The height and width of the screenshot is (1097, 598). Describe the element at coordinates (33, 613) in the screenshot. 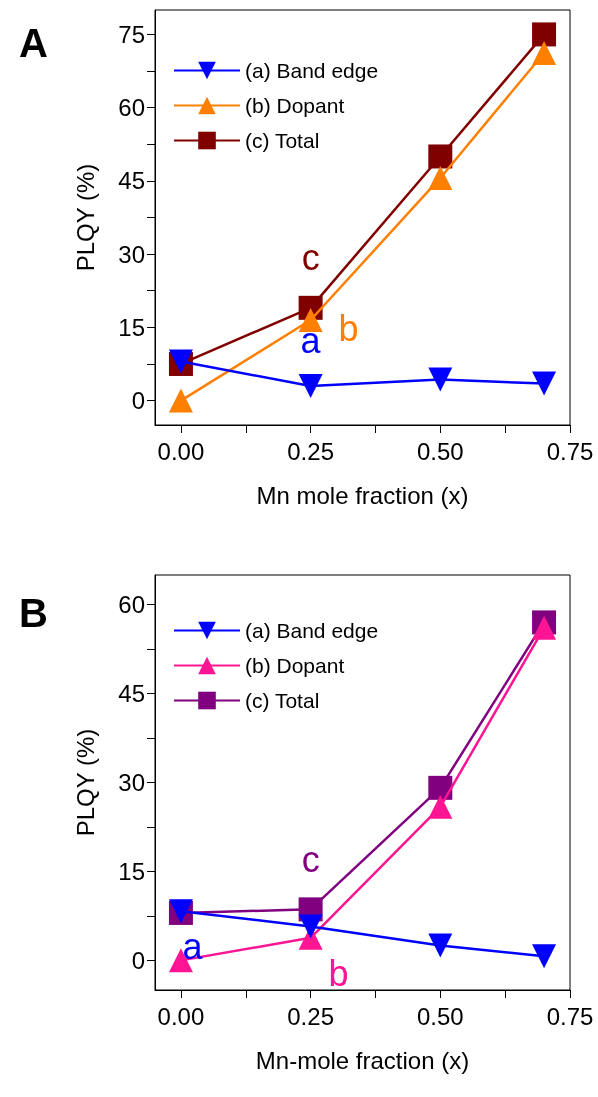

I see `chart-title: B` at that location.